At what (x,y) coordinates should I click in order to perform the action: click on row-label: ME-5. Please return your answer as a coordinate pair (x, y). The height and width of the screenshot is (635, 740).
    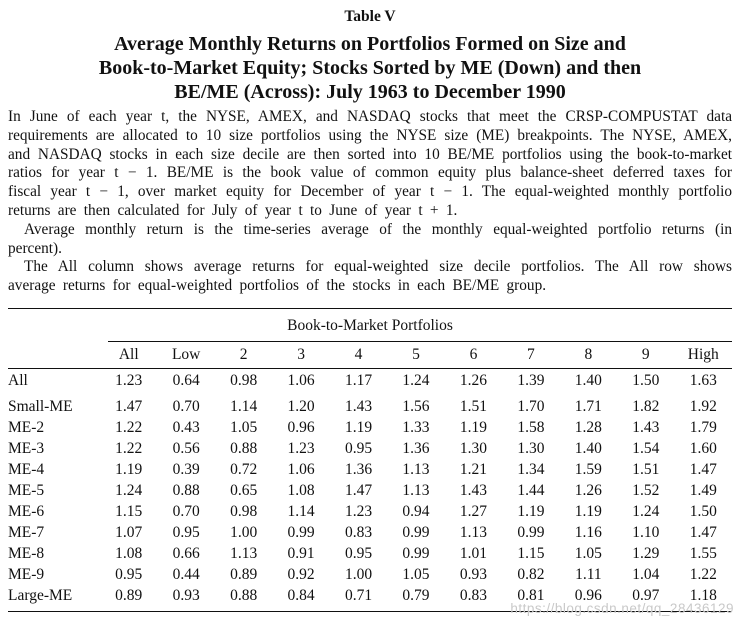
    Looking at the image, I should click on (26, 491).